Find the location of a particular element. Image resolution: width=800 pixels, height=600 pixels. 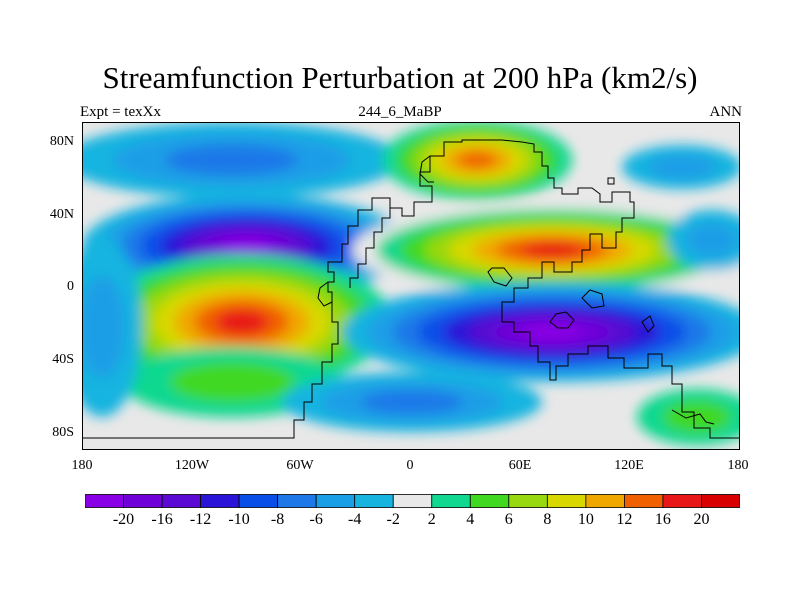

colorbar-label: -8 is located at coordinates (277, 519).